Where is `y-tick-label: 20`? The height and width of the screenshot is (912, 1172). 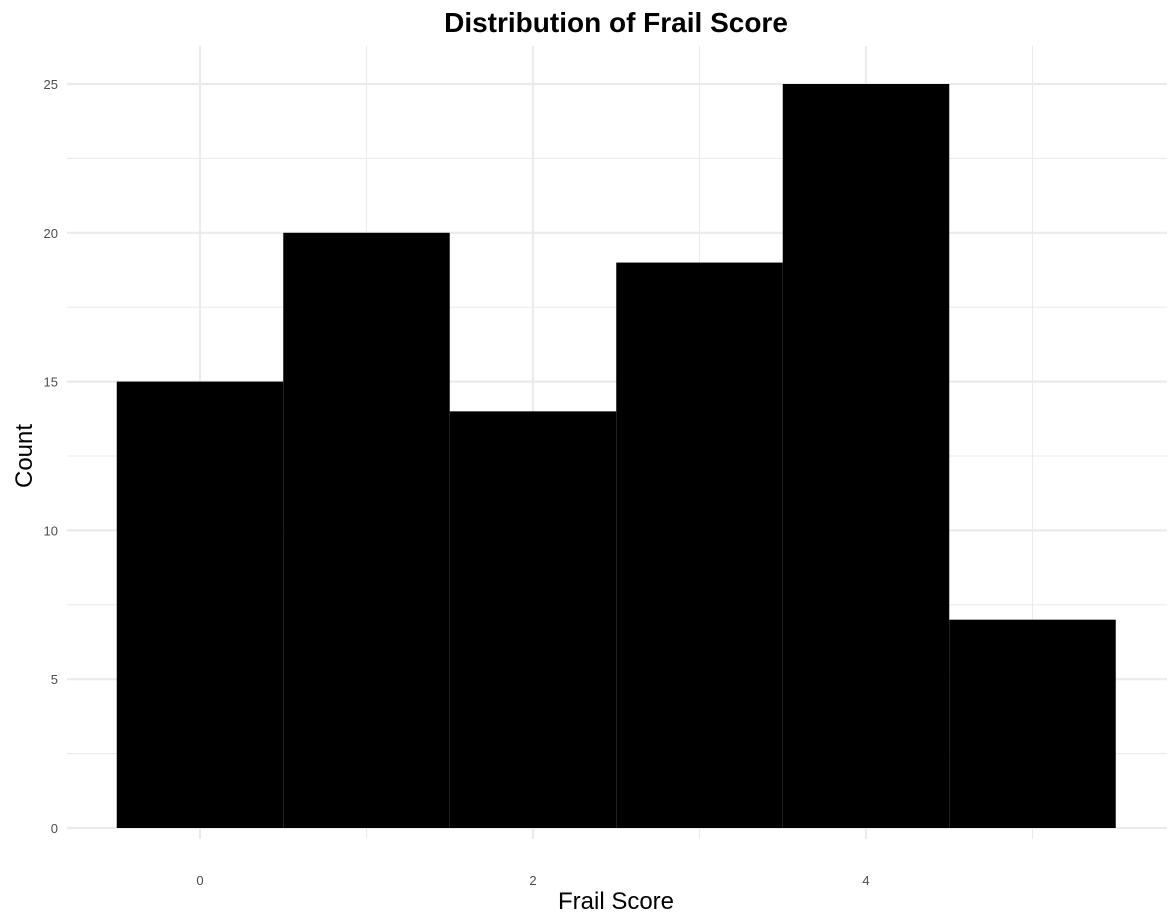 y-tick-label: 20 is located at coordinates (51, 233).